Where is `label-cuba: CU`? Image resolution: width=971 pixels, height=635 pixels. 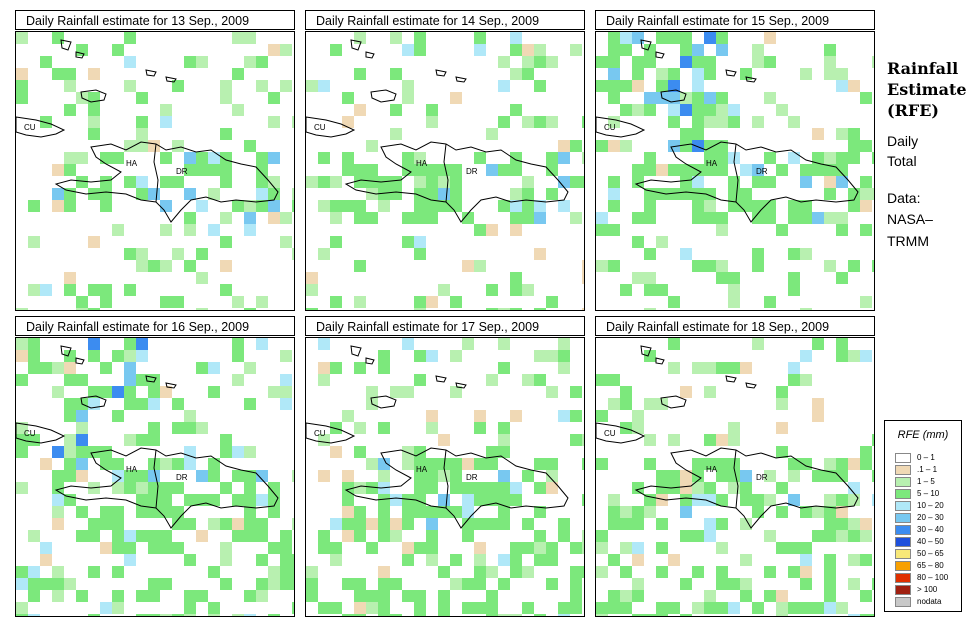
label-cuba: CU is located at coordinates (610, 127).